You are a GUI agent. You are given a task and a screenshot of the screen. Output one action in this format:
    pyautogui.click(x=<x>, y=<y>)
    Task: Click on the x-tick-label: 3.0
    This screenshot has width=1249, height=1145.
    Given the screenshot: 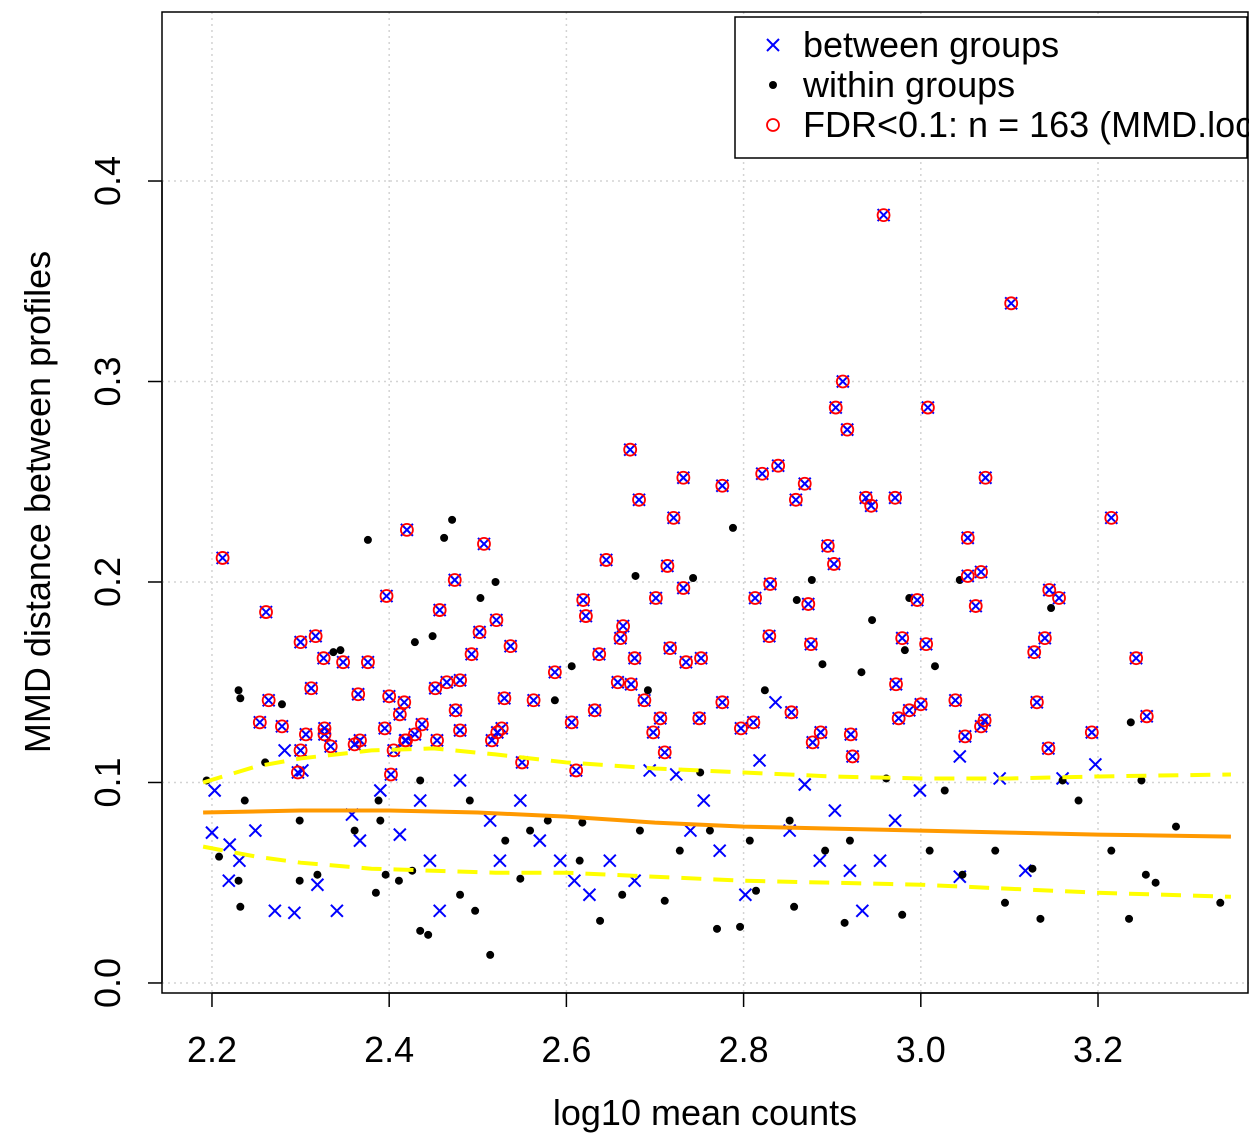 What is the action you would take?
    pyautogui.click(x=921, y=1049)
    